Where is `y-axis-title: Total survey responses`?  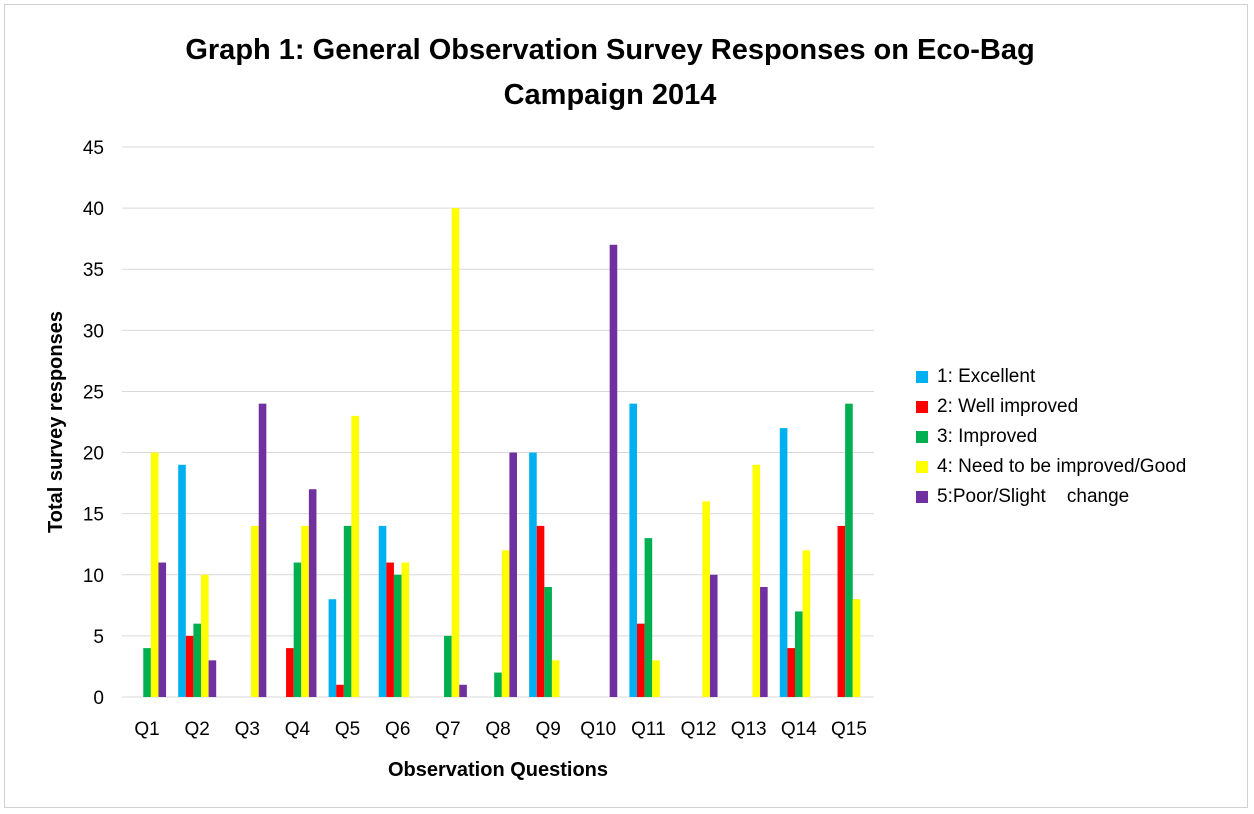
y-axis-title: Total survey responses is located at coordinates (56, 422).